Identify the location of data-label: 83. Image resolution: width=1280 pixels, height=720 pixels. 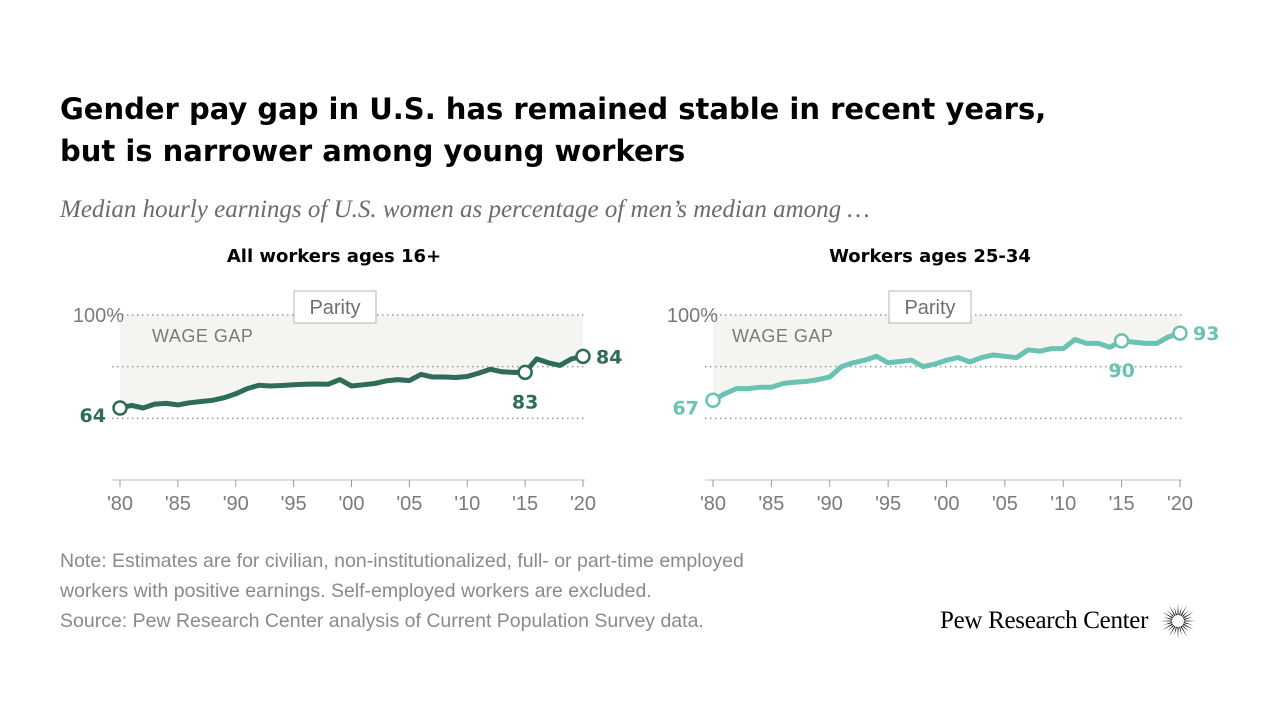
(525, 402).